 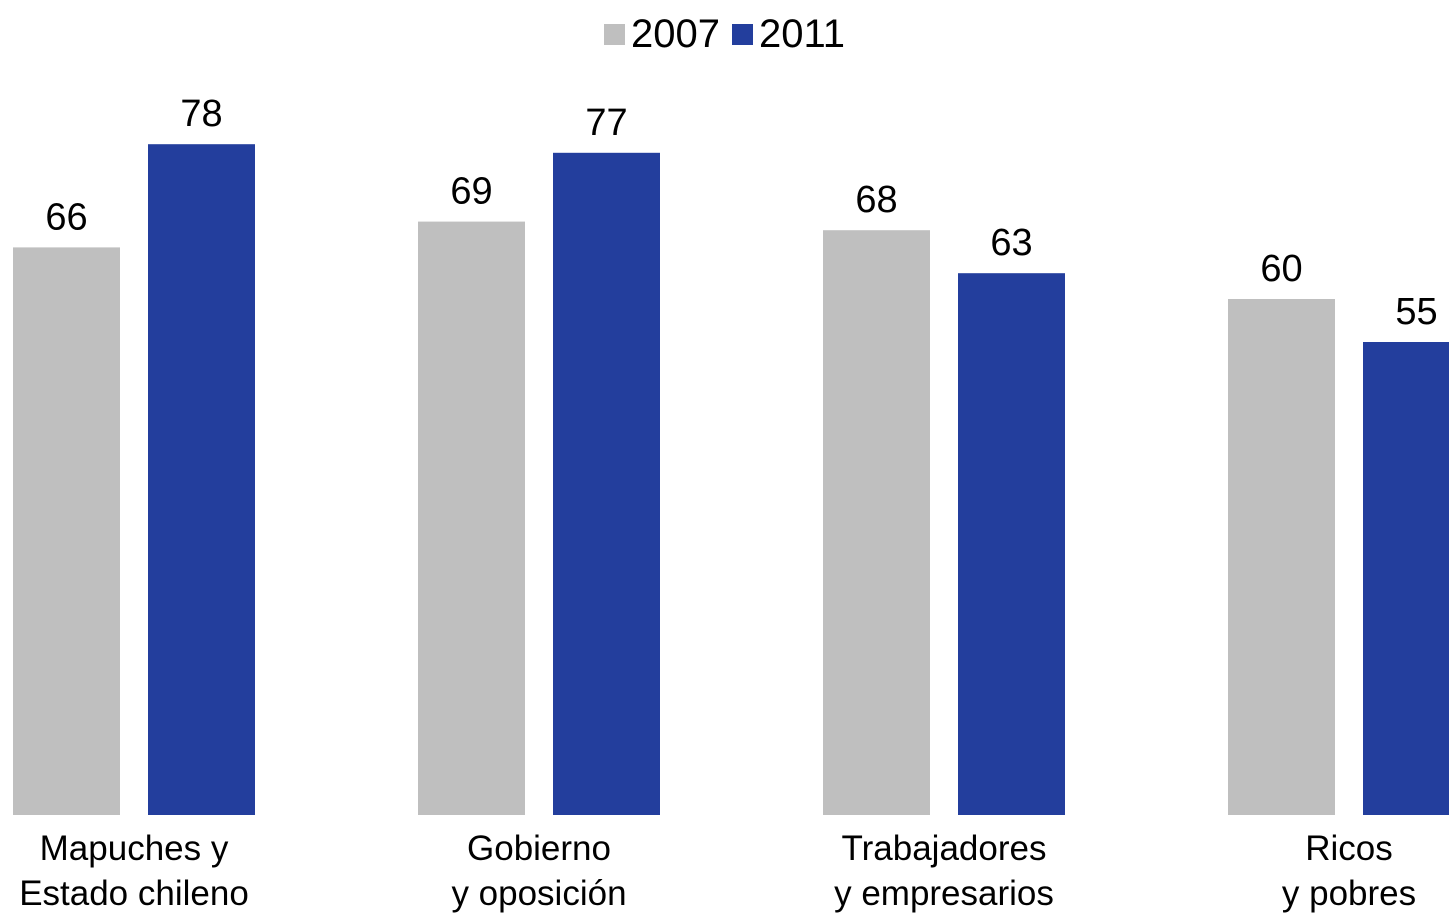 What do you see at coordinates (66, 217) in the screenshot?
I see `data-label-2007-cat-0: 66` at bounding box center [66, 217].